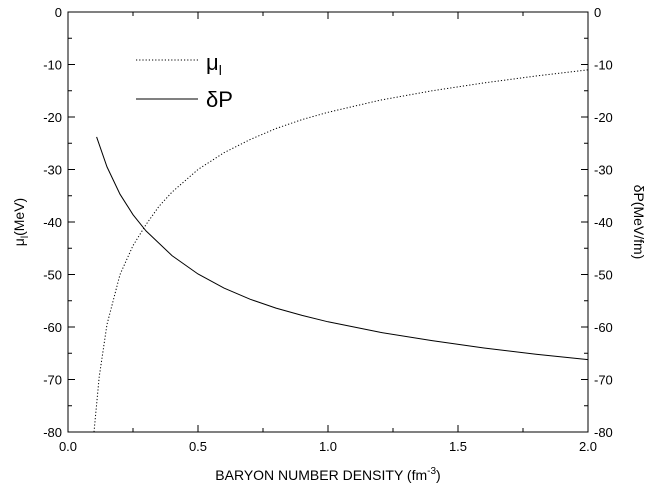  What do you see at coordinates (603, 170) in the screenshot?
I see `y-tick-label-right: -30` at bounding box center [603, 170].